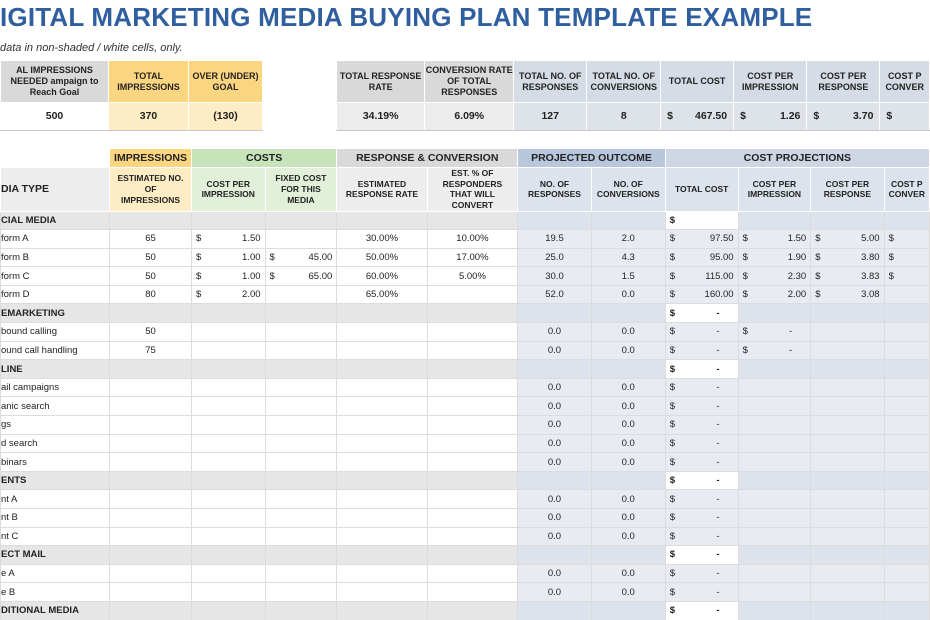 The height and width of the screenshot is (620, 930). Describe the element at coordinates (150, 239) in the screenshot. I see `est-impressions-cell: 65` at that location.